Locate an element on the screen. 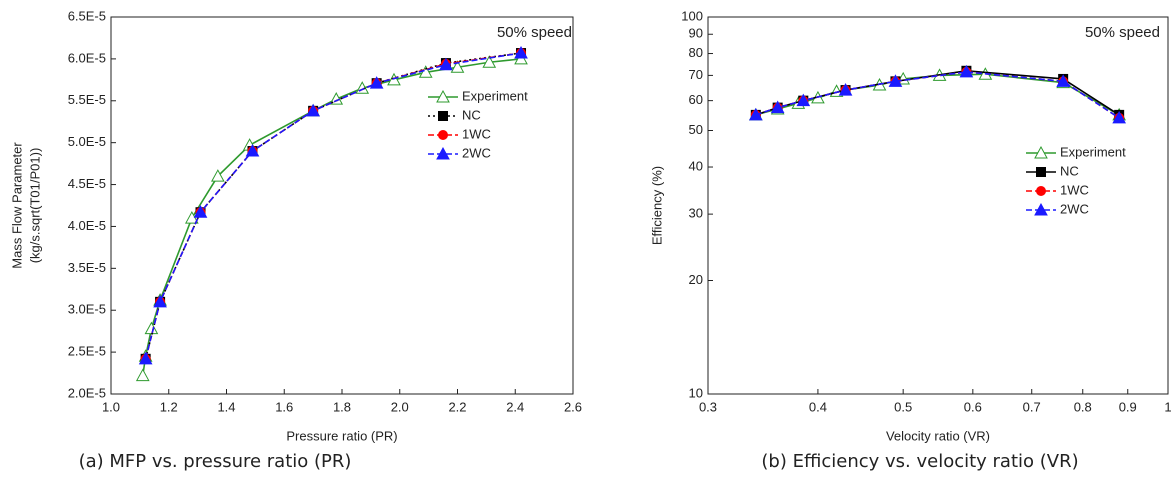 This screenshot has height=479, width=1173. y-tick-label: 50 is located at coordinates (696, 129).